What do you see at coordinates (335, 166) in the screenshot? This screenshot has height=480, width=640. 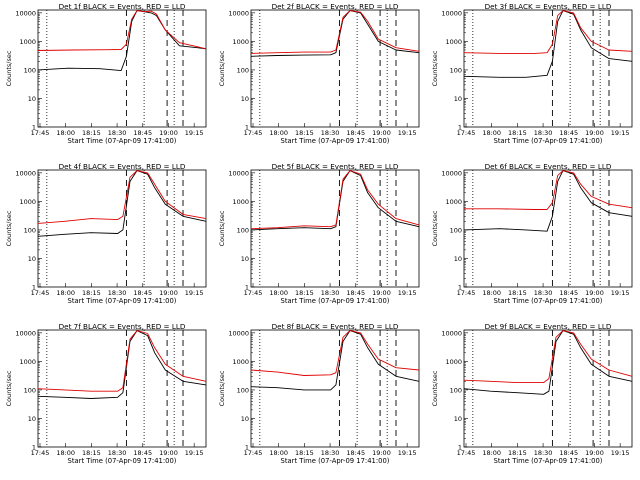 I see `chart-title: Det 5f BLACK = Events, RED = LLD` at bounding box center [335, 166].